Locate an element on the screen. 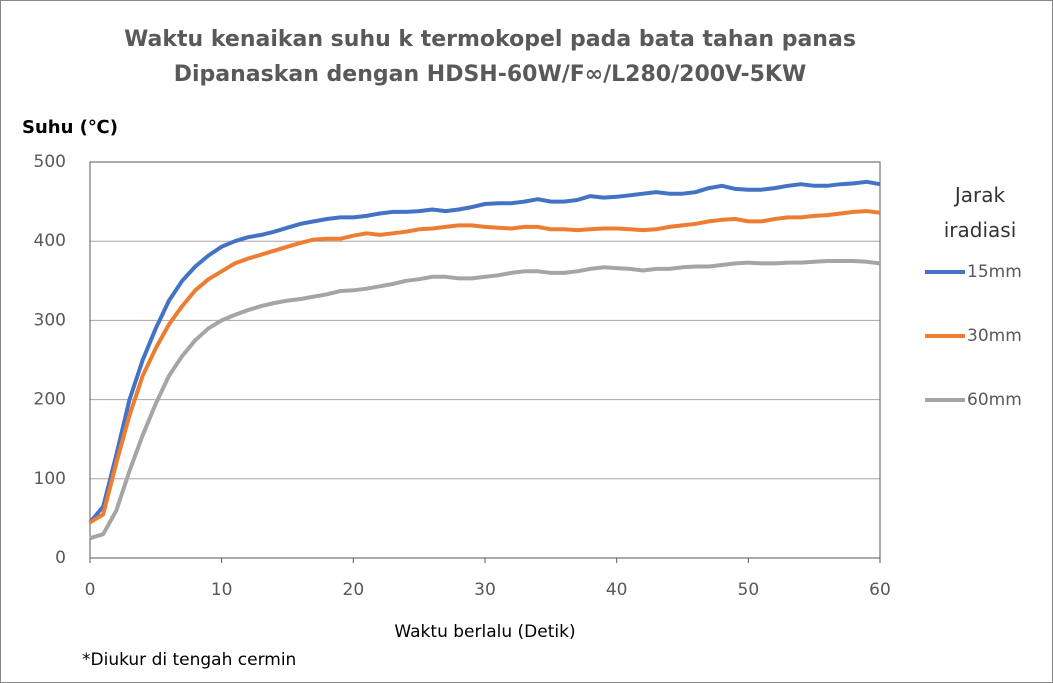 The width and height of the screenshot is (1053, 683). legend-label: 60mm is located at coordinates (994, 400).